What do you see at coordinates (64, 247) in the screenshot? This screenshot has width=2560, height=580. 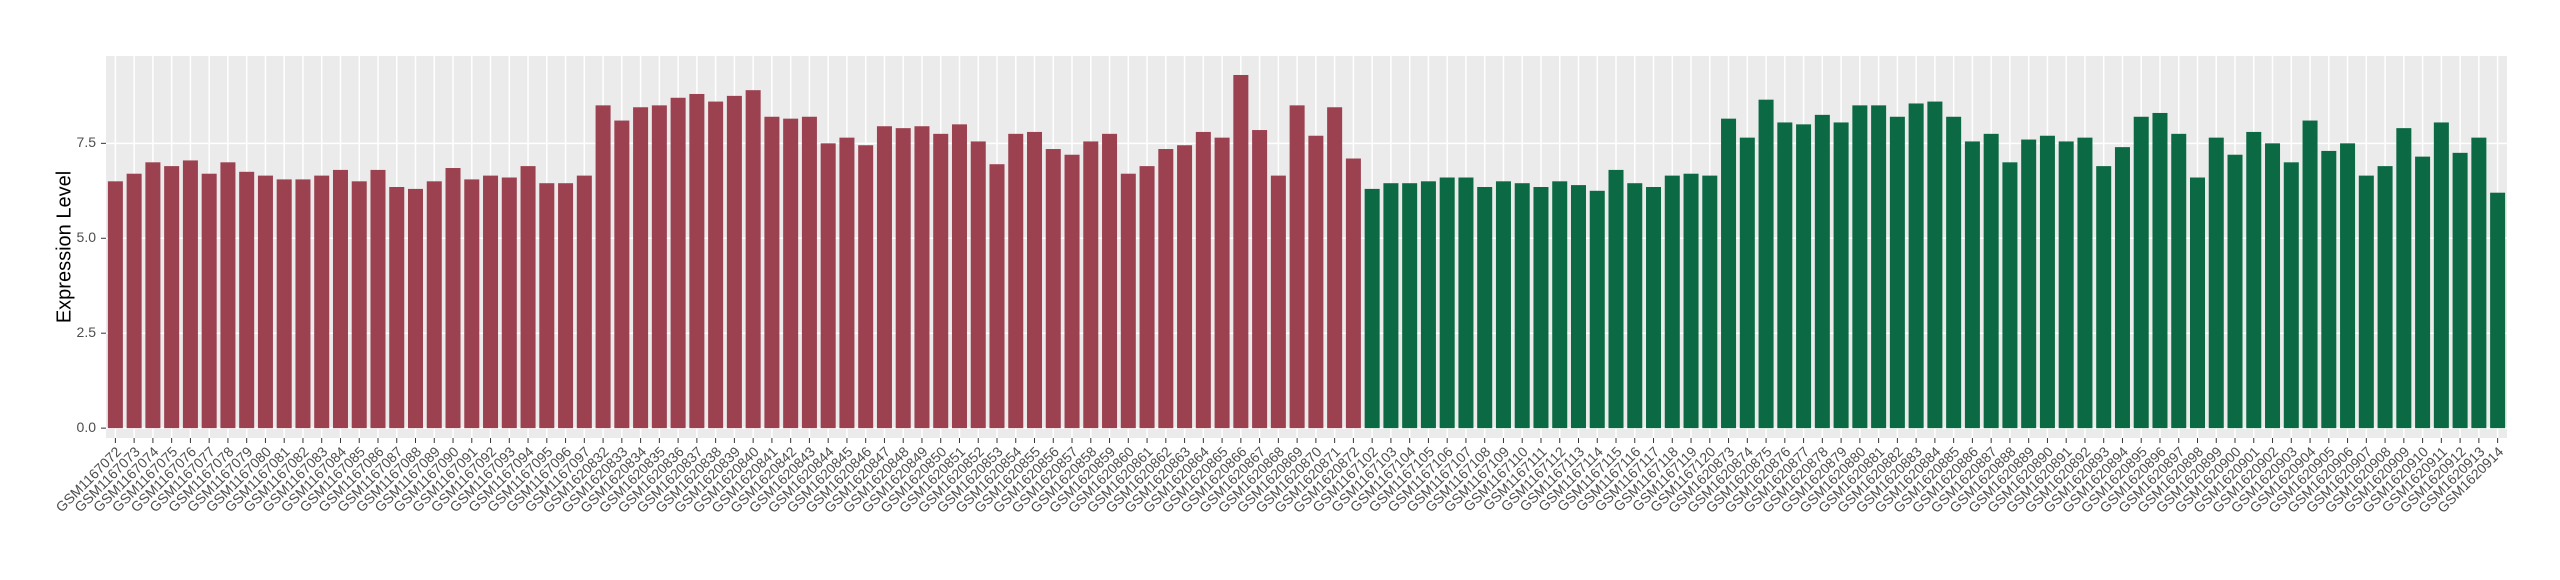 I see `y-axis-label: Expression Level` at bounding box center [64, 247].